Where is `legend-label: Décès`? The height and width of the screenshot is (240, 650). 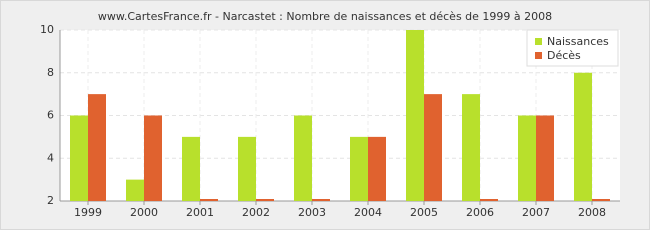
legend-label: Décès is located at coordinates (564, 55).